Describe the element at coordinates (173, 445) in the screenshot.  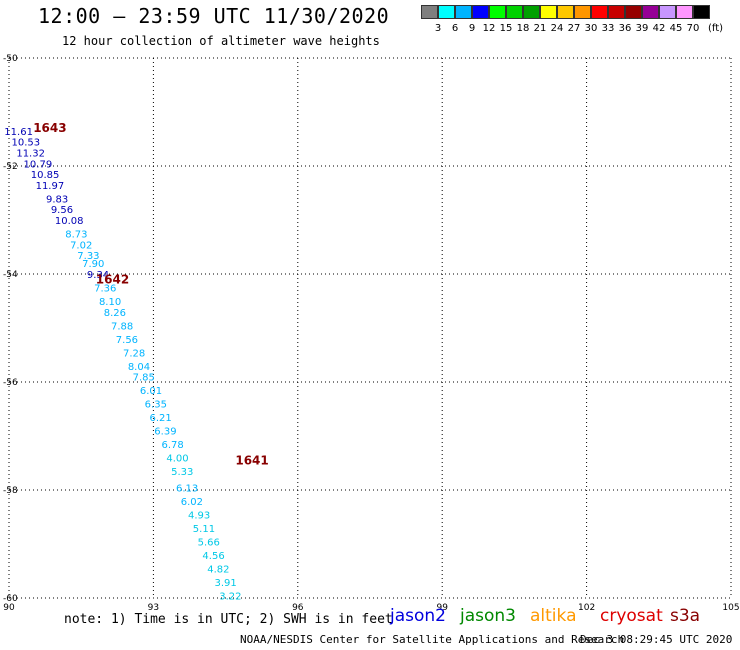
I see `swh-data-label: 6.78` at that location.